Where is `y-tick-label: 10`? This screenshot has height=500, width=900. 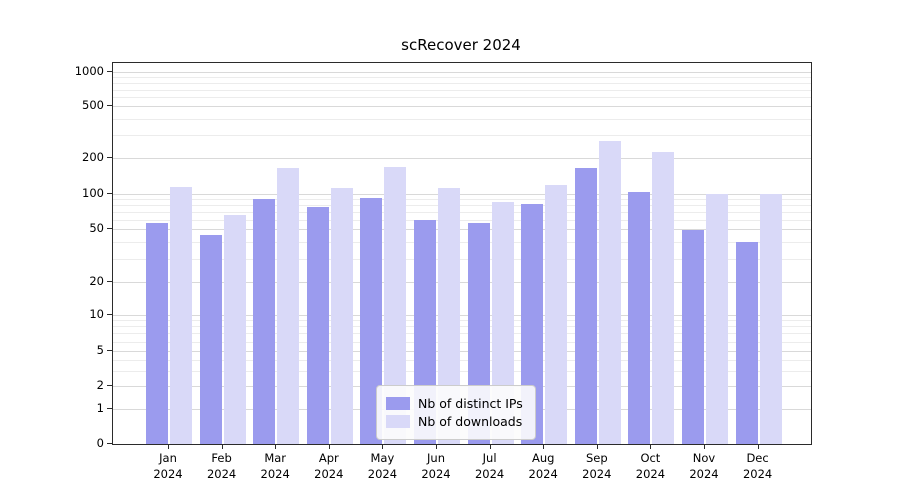
y-tick-label: 10 is located at coordinates (96, 313).